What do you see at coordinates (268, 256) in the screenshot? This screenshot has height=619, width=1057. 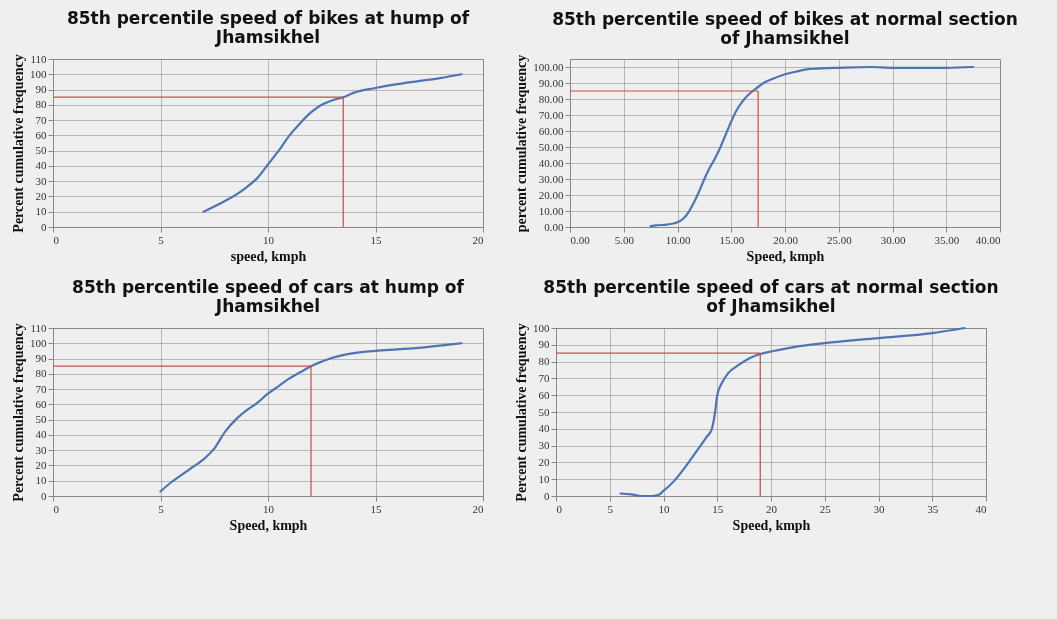 I see `x-axis-title: speed, kmph` at bounding box center [268, 256].